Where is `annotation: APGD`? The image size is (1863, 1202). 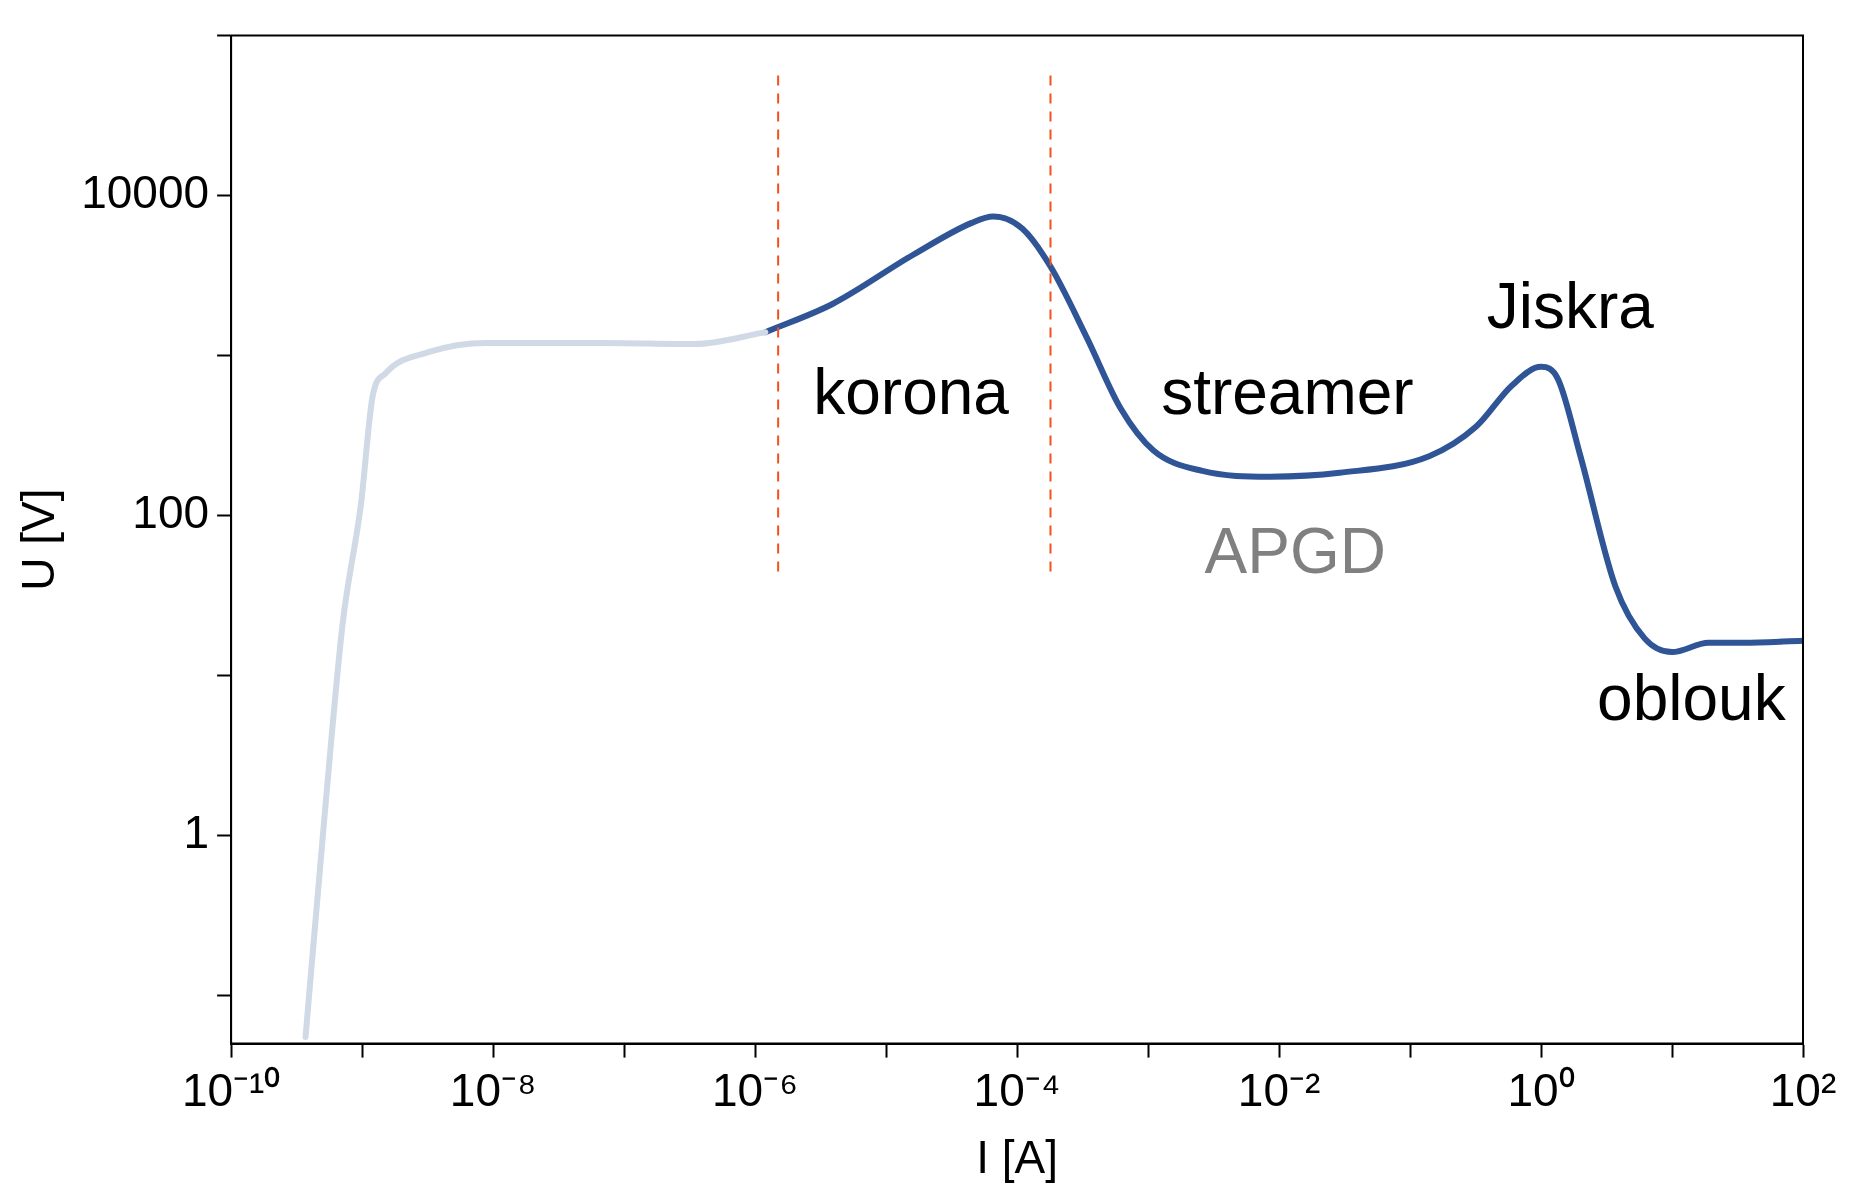
annotation: APGD is located at coordinates (1295, 551).